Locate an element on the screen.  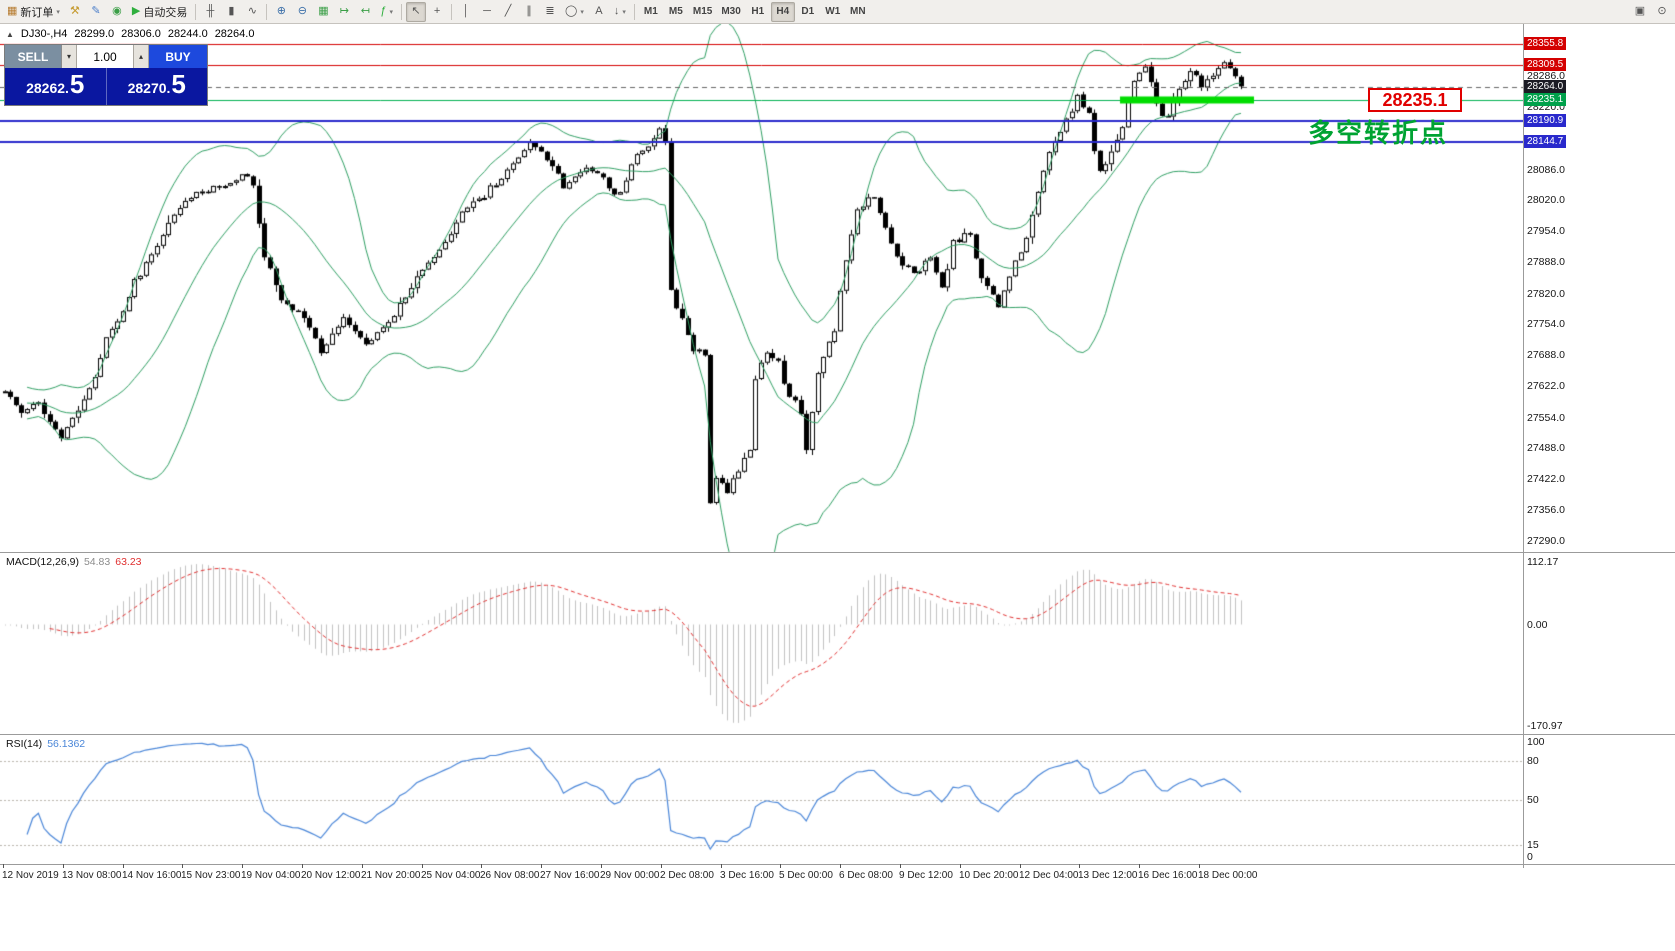
time-axis-label: 12 Dec 04:00 is located at coordinates (1049, 875).